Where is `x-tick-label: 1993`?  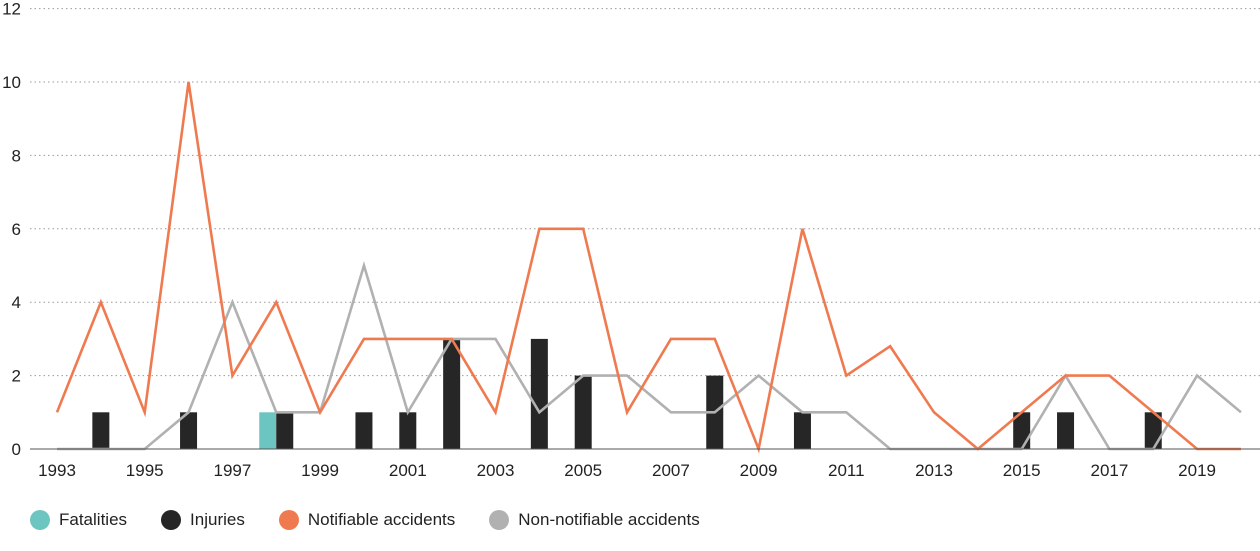 x-tick-label: 1993 is located at coordinates (57, 470).